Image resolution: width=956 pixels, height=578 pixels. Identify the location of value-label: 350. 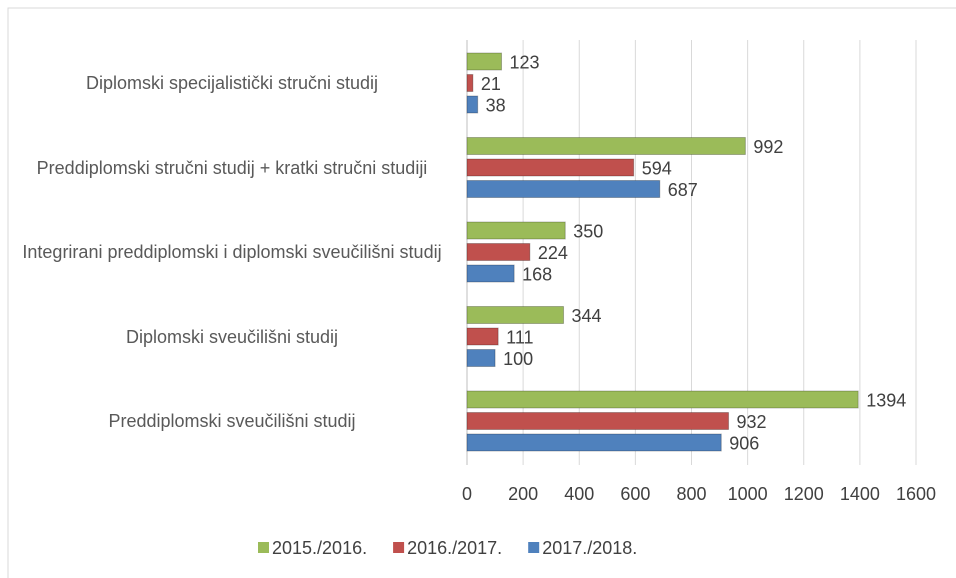
(588, 231).